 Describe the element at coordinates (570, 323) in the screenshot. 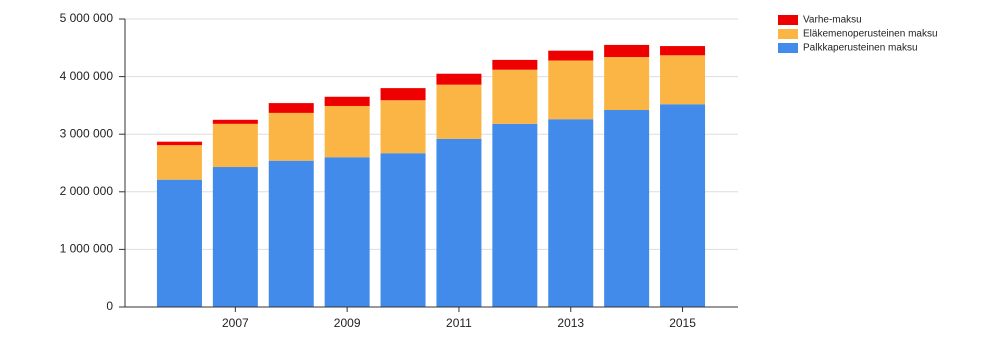

I see `x-tick-label: 2013` at that location.